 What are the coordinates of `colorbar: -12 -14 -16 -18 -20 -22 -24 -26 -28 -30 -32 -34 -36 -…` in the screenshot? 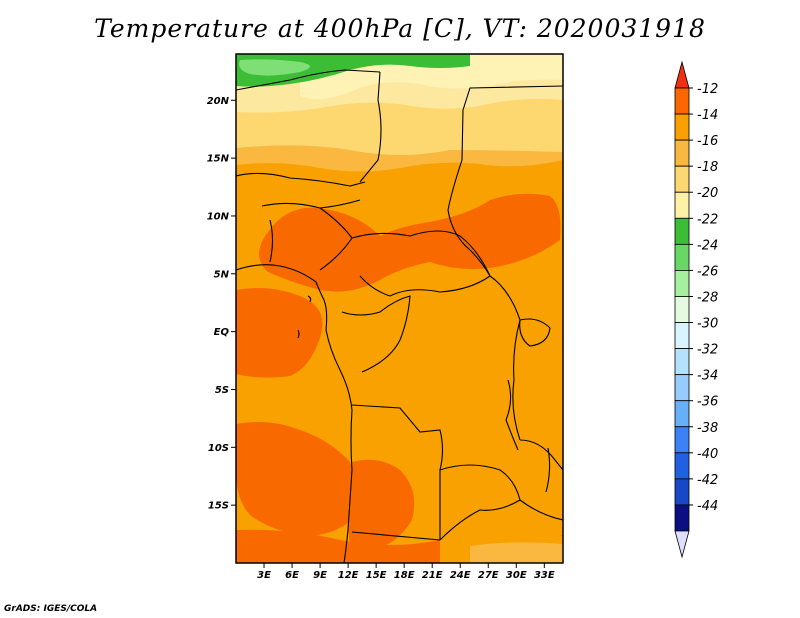 It's located at (696, 309).